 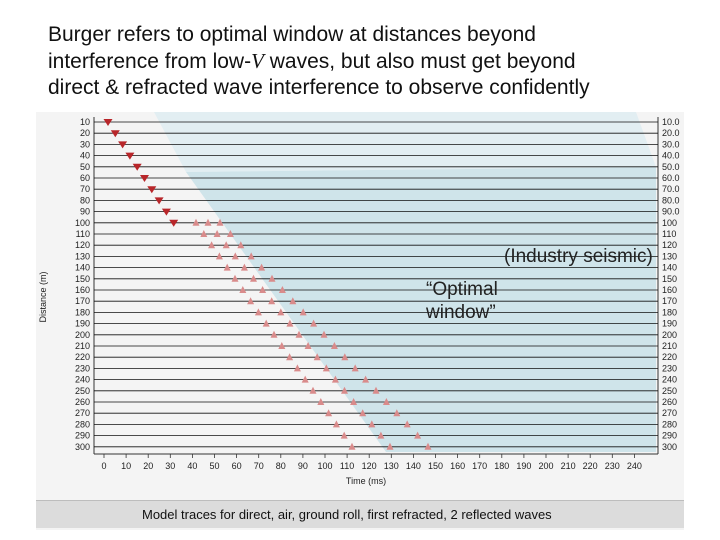 I want to click on x-tick-label: 70, so click(x=259, y=466).